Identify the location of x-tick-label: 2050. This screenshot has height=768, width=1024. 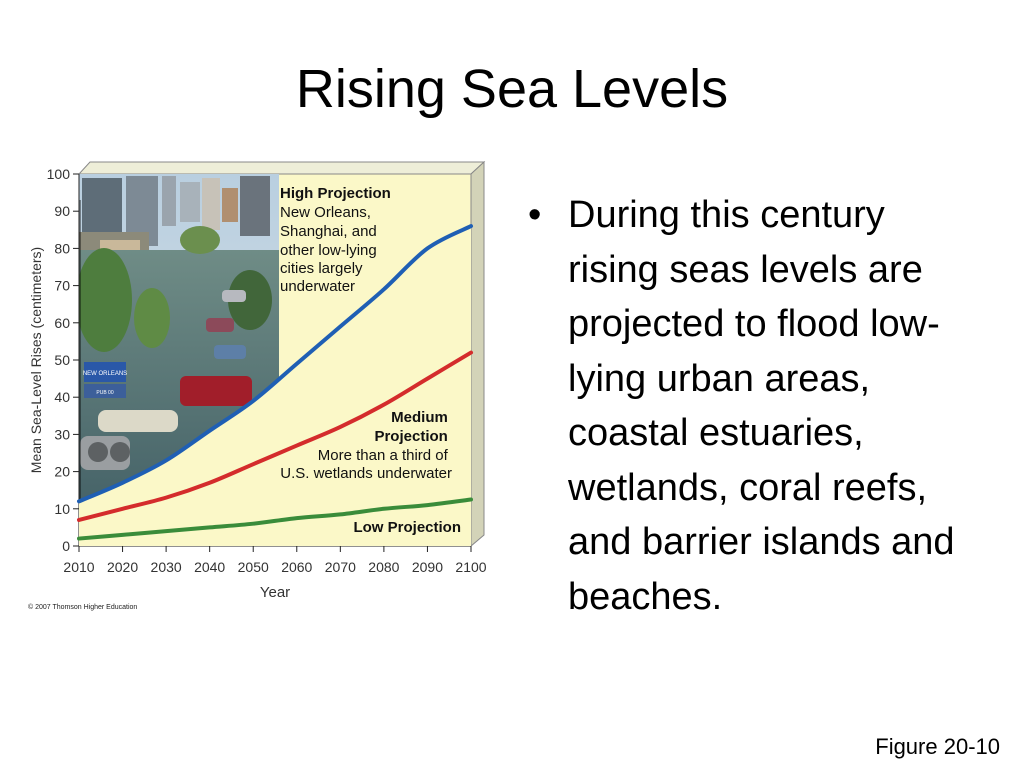
(253, 567).